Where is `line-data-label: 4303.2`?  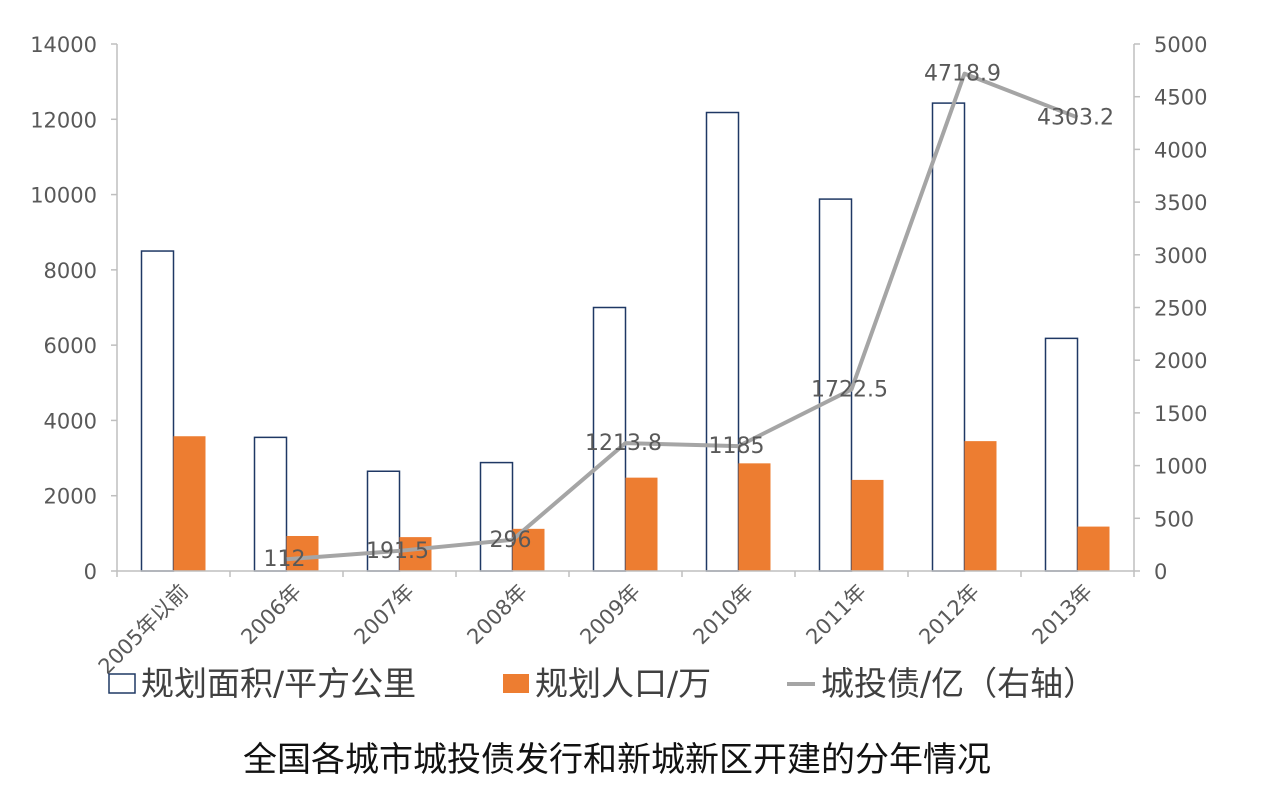
line-data-label: 4303.2 is located at coordinates (1075, 117).